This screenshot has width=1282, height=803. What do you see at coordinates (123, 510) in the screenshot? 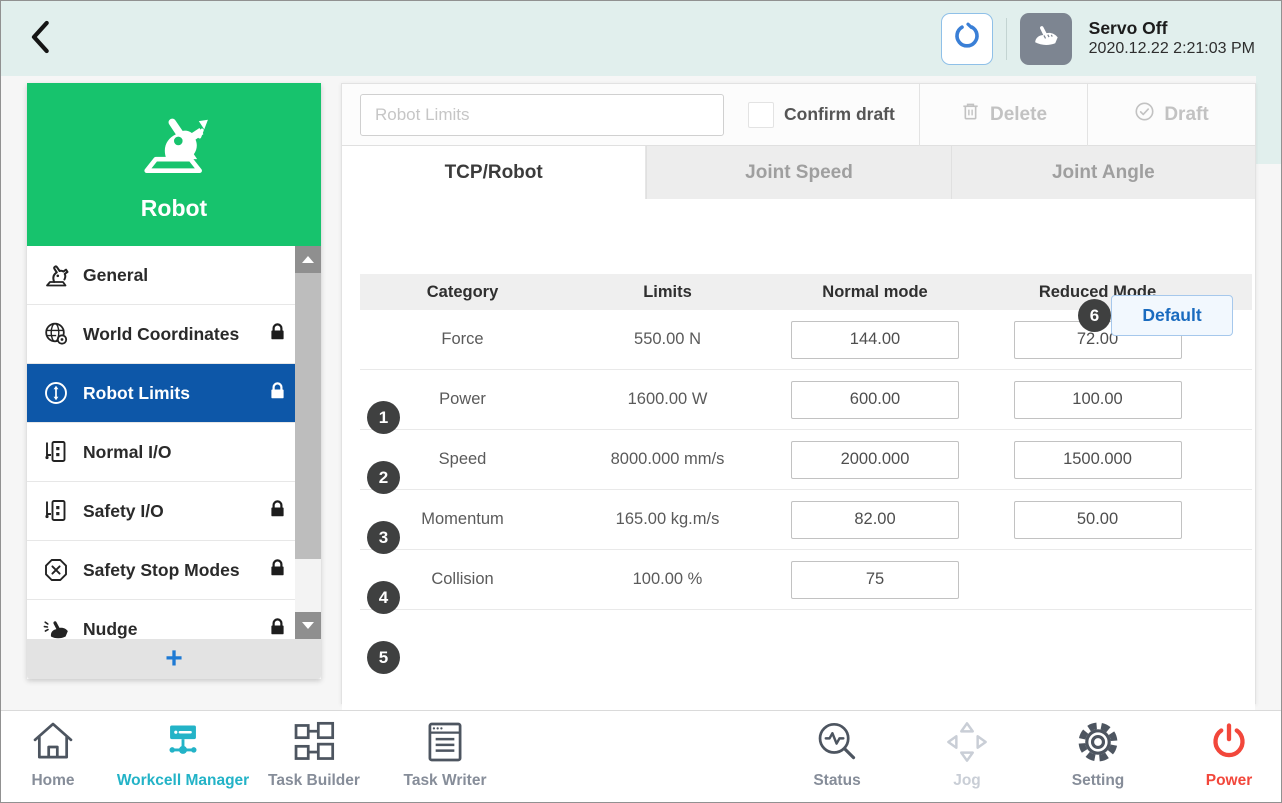
I see `sidebar-item-label: Safety I/O` at bounding box center [123, 510].